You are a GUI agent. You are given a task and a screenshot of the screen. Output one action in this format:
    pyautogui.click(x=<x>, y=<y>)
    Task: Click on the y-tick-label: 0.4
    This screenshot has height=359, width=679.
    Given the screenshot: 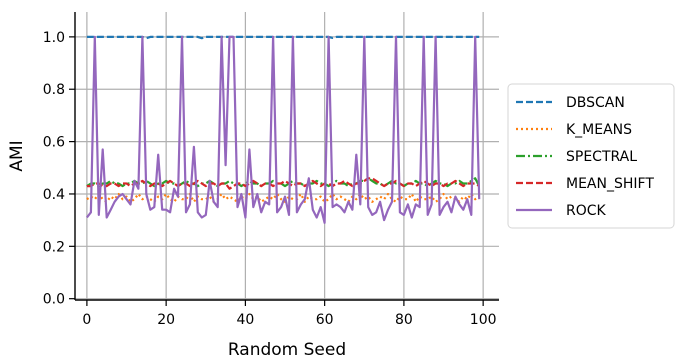 What is the action you would take?
    pyautogui.click(x=54, y=195)
    